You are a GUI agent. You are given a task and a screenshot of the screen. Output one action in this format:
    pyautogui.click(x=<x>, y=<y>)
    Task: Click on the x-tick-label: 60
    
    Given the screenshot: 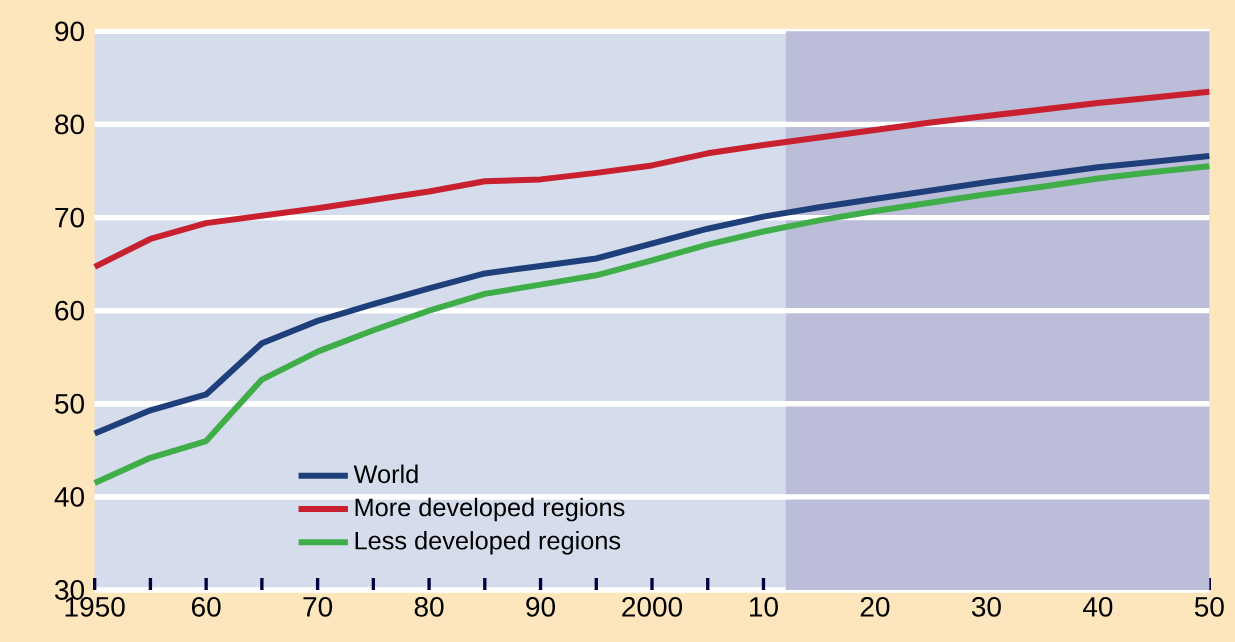 What is the action you would take?
    pyautogui.click(x=206, y=606)
    